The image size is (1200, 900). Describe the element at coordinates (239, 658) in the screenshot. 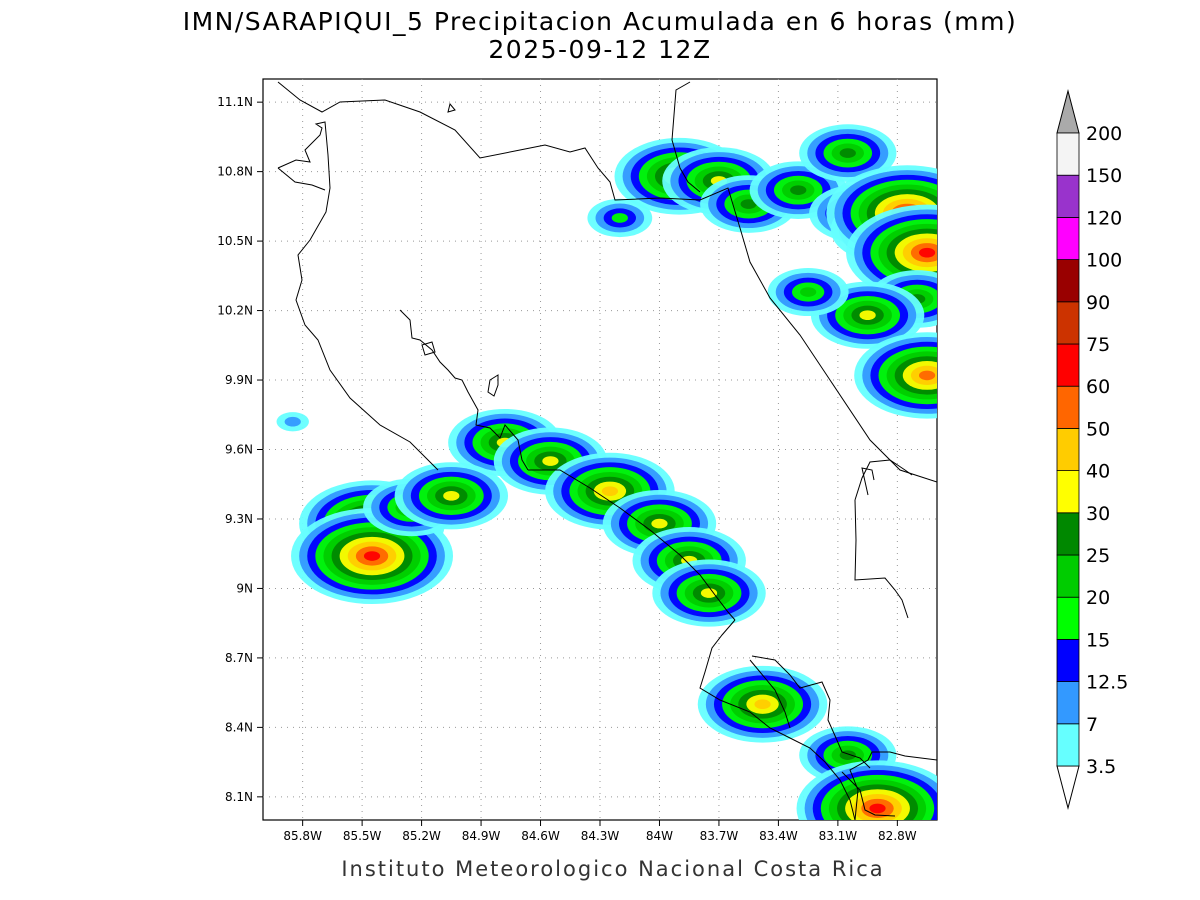

I see `lat-tick-label: 8.7N` at that location.